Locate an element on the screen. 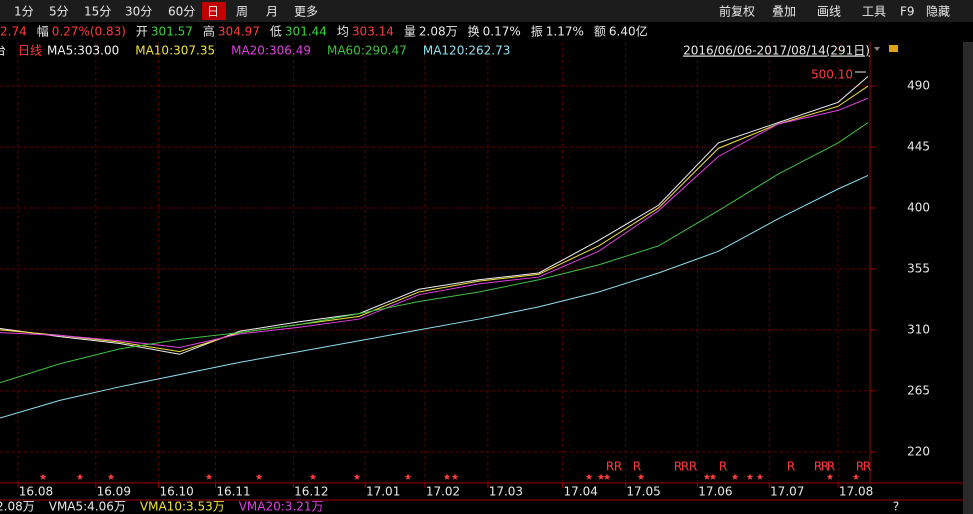  x-tick-label: 16.09 is located at coordinates (114, 492).